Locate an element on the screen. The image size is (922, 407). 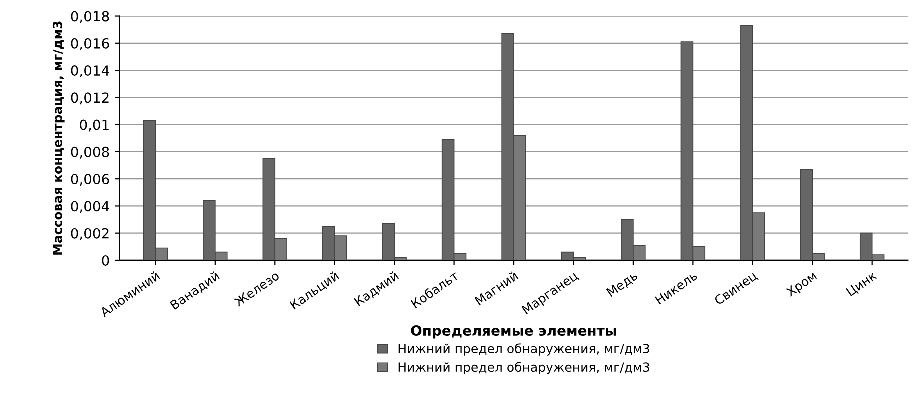
y-tick-label: 0,006 is located at coordinates (90, 180).